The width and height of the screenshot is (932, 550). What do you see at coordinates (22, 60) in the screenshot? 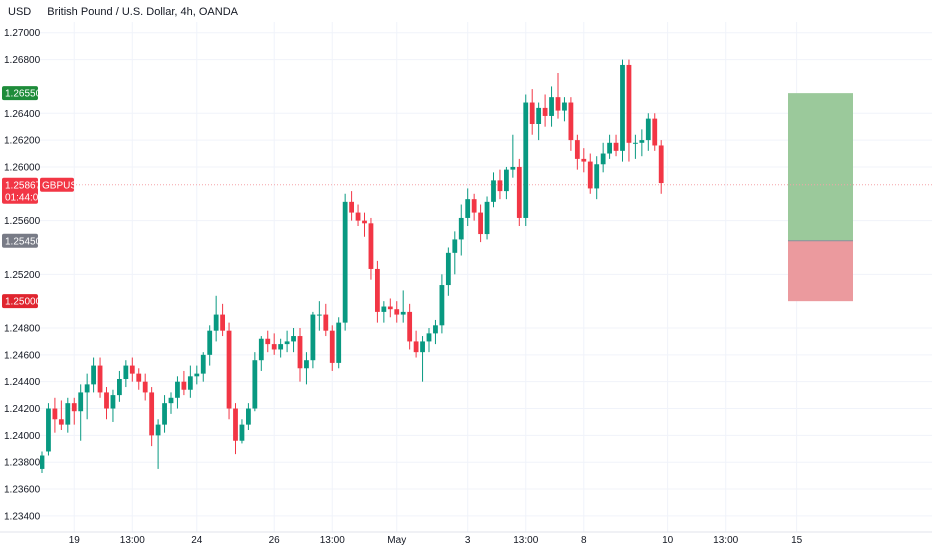
I see `price-tick-label: 1.26800` at bounding box center [22, 60].